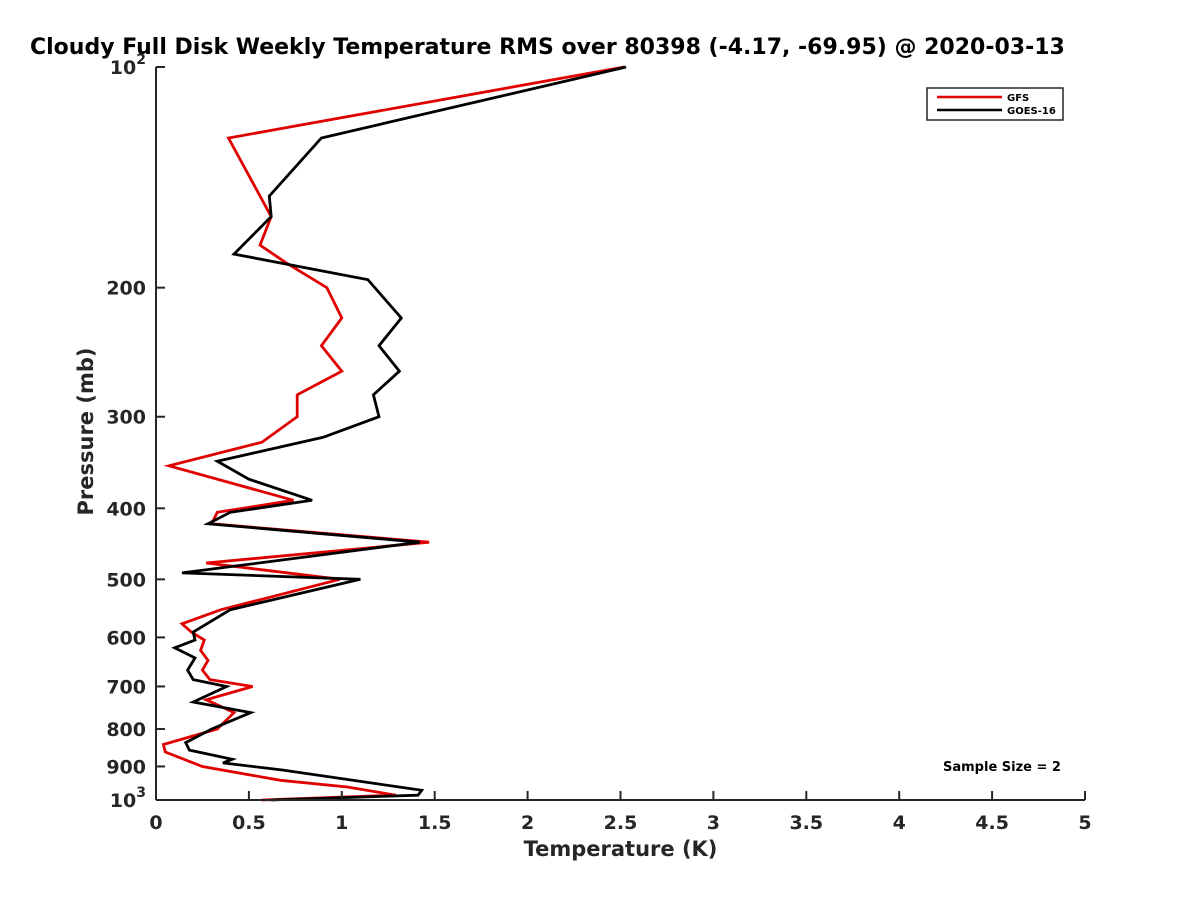  Describe the element at coordinates (135, 432) in the screenshot. I see `y-axis-ticks: 10² 200 300 400 500 600 700 800 900 10³` at that location.